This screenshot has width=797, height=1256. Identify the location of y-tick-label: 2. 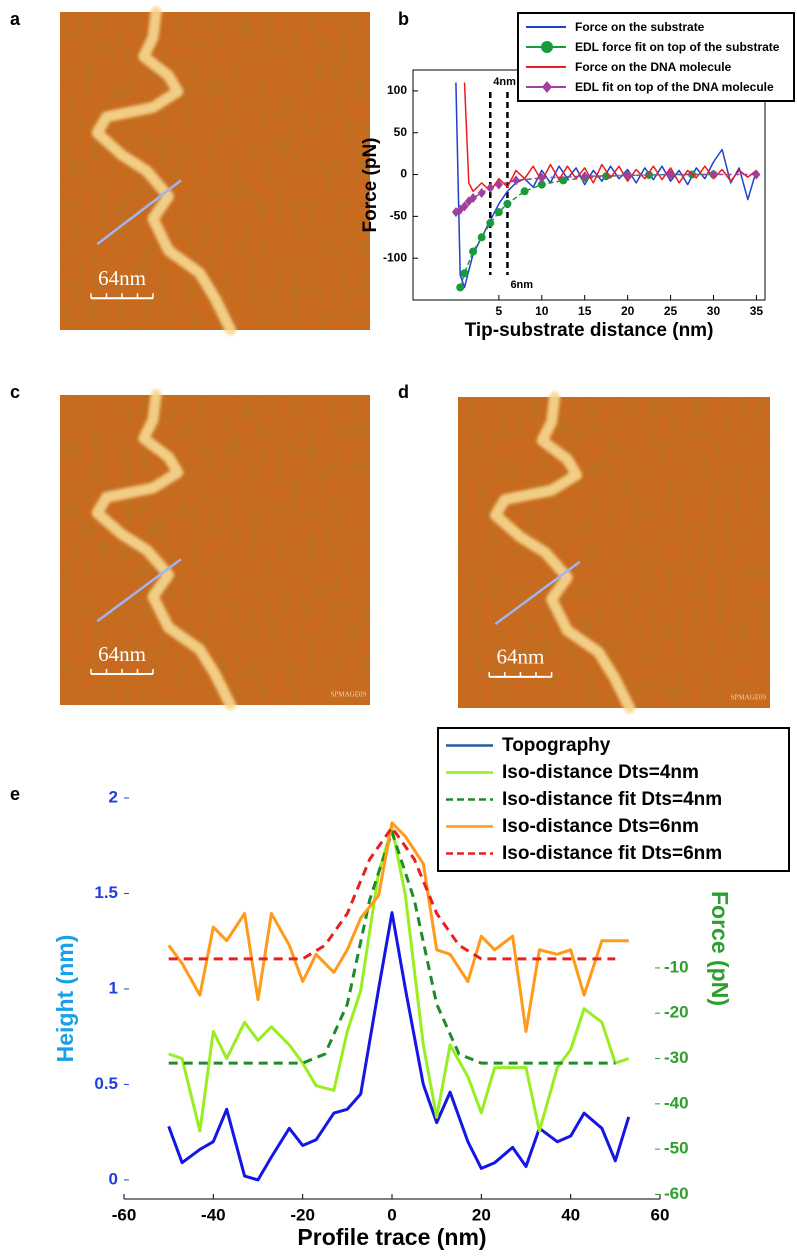
(113, 796).